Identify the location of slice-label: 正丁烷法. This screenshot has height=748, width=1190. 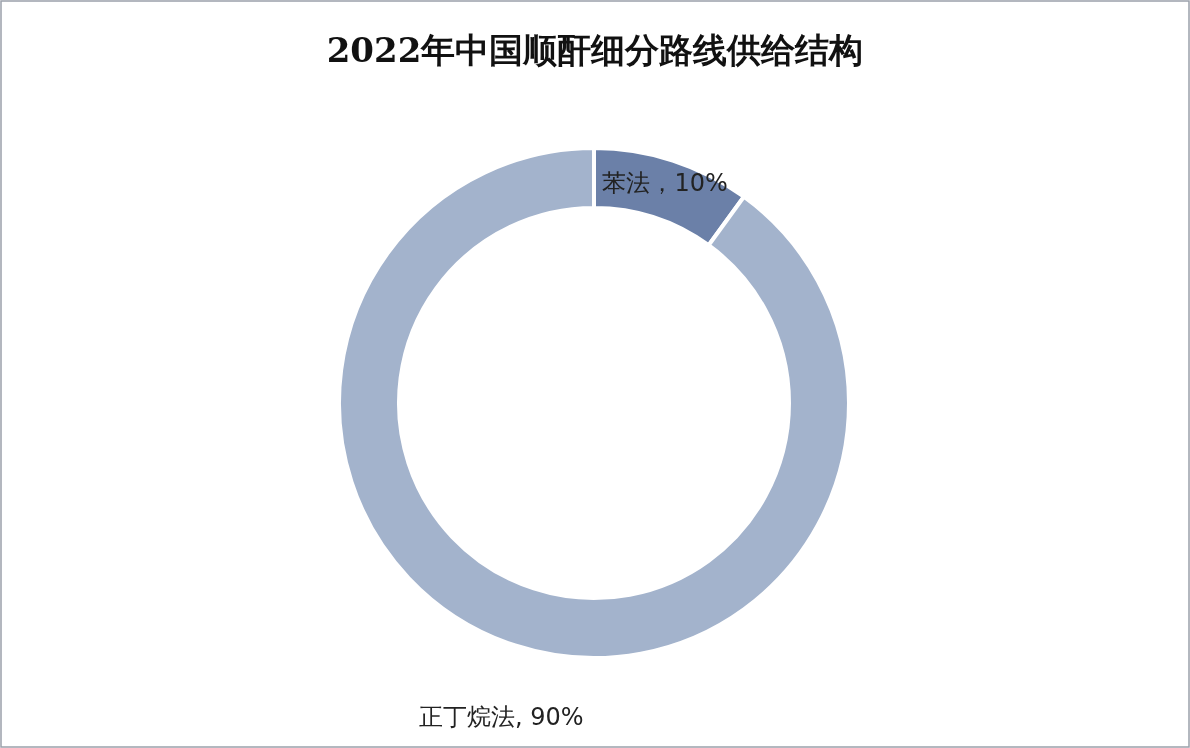
(466, 717).